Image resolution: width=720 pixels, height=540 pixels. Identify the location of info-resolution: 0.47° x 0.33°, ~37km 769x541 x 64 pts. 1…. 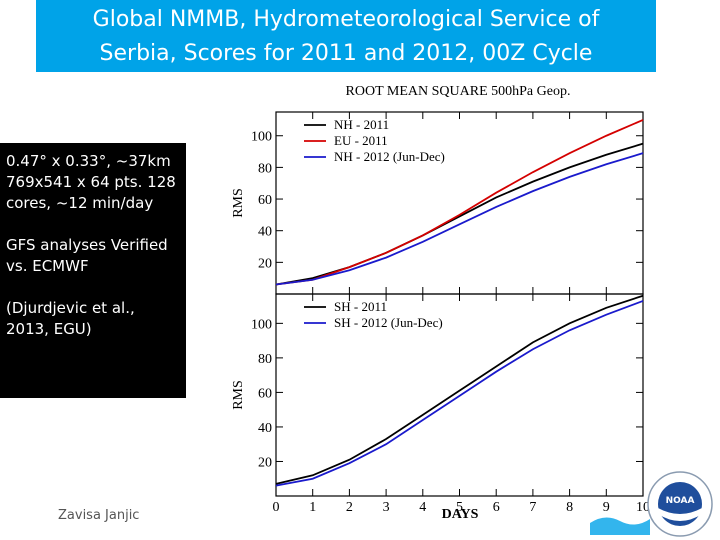
(91, 182).